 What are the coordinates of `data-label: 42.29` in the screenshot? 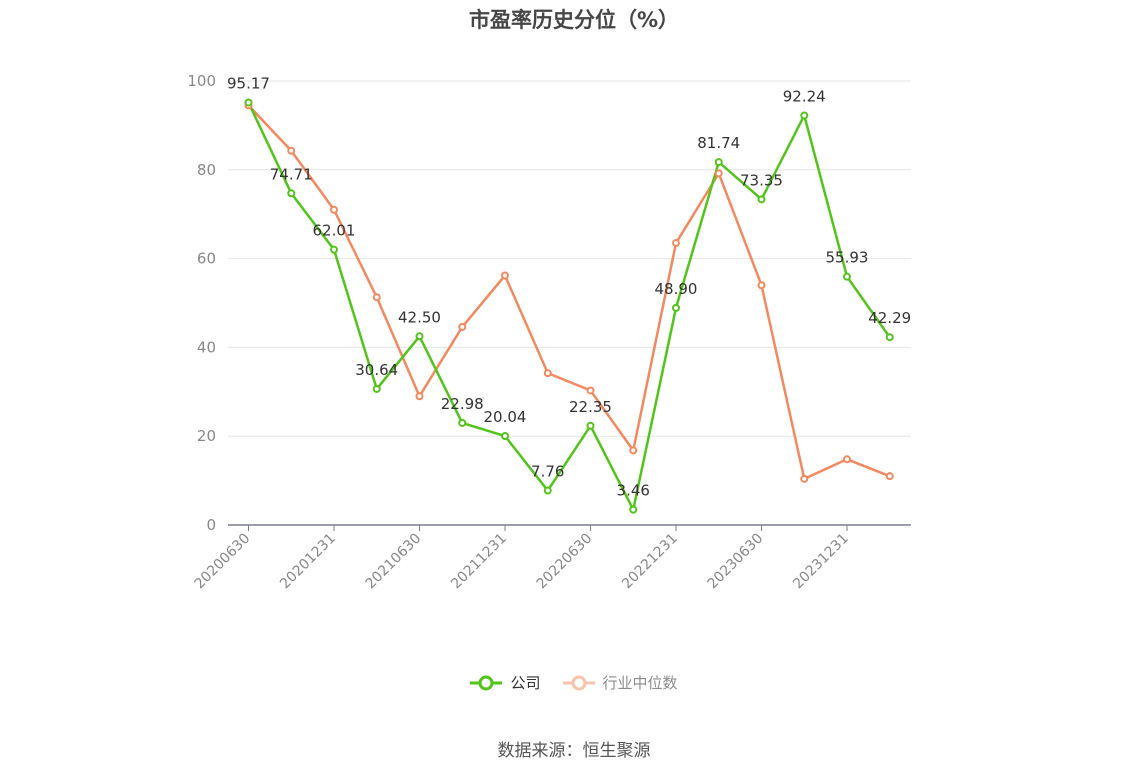 It's located at (889, 318).